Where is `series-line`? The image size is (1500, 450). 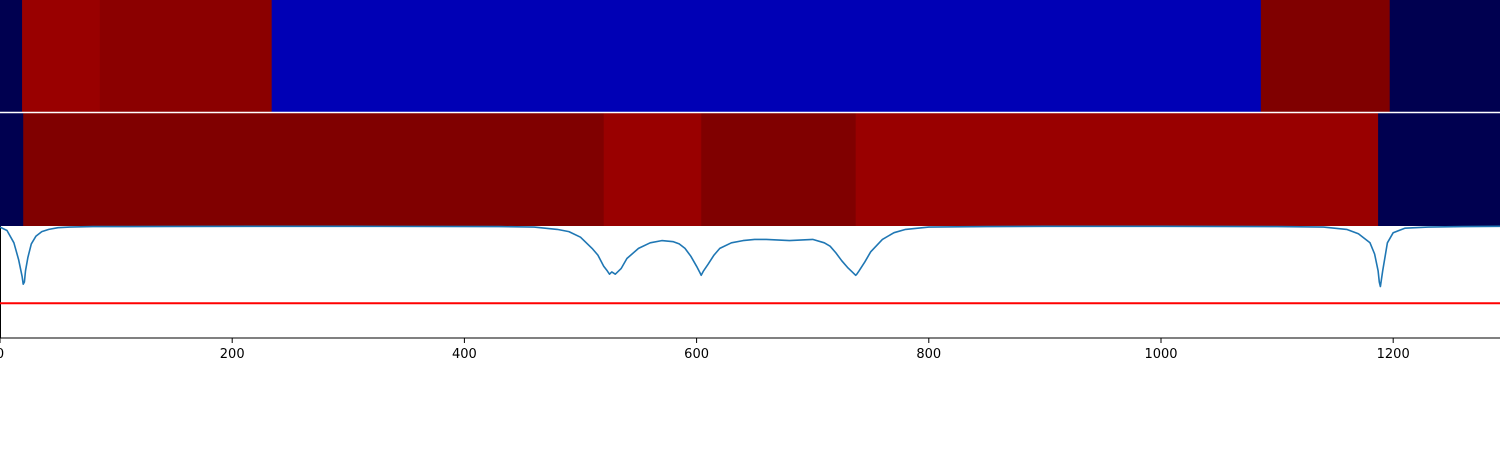 series-line is located at coordinates (750, 256).